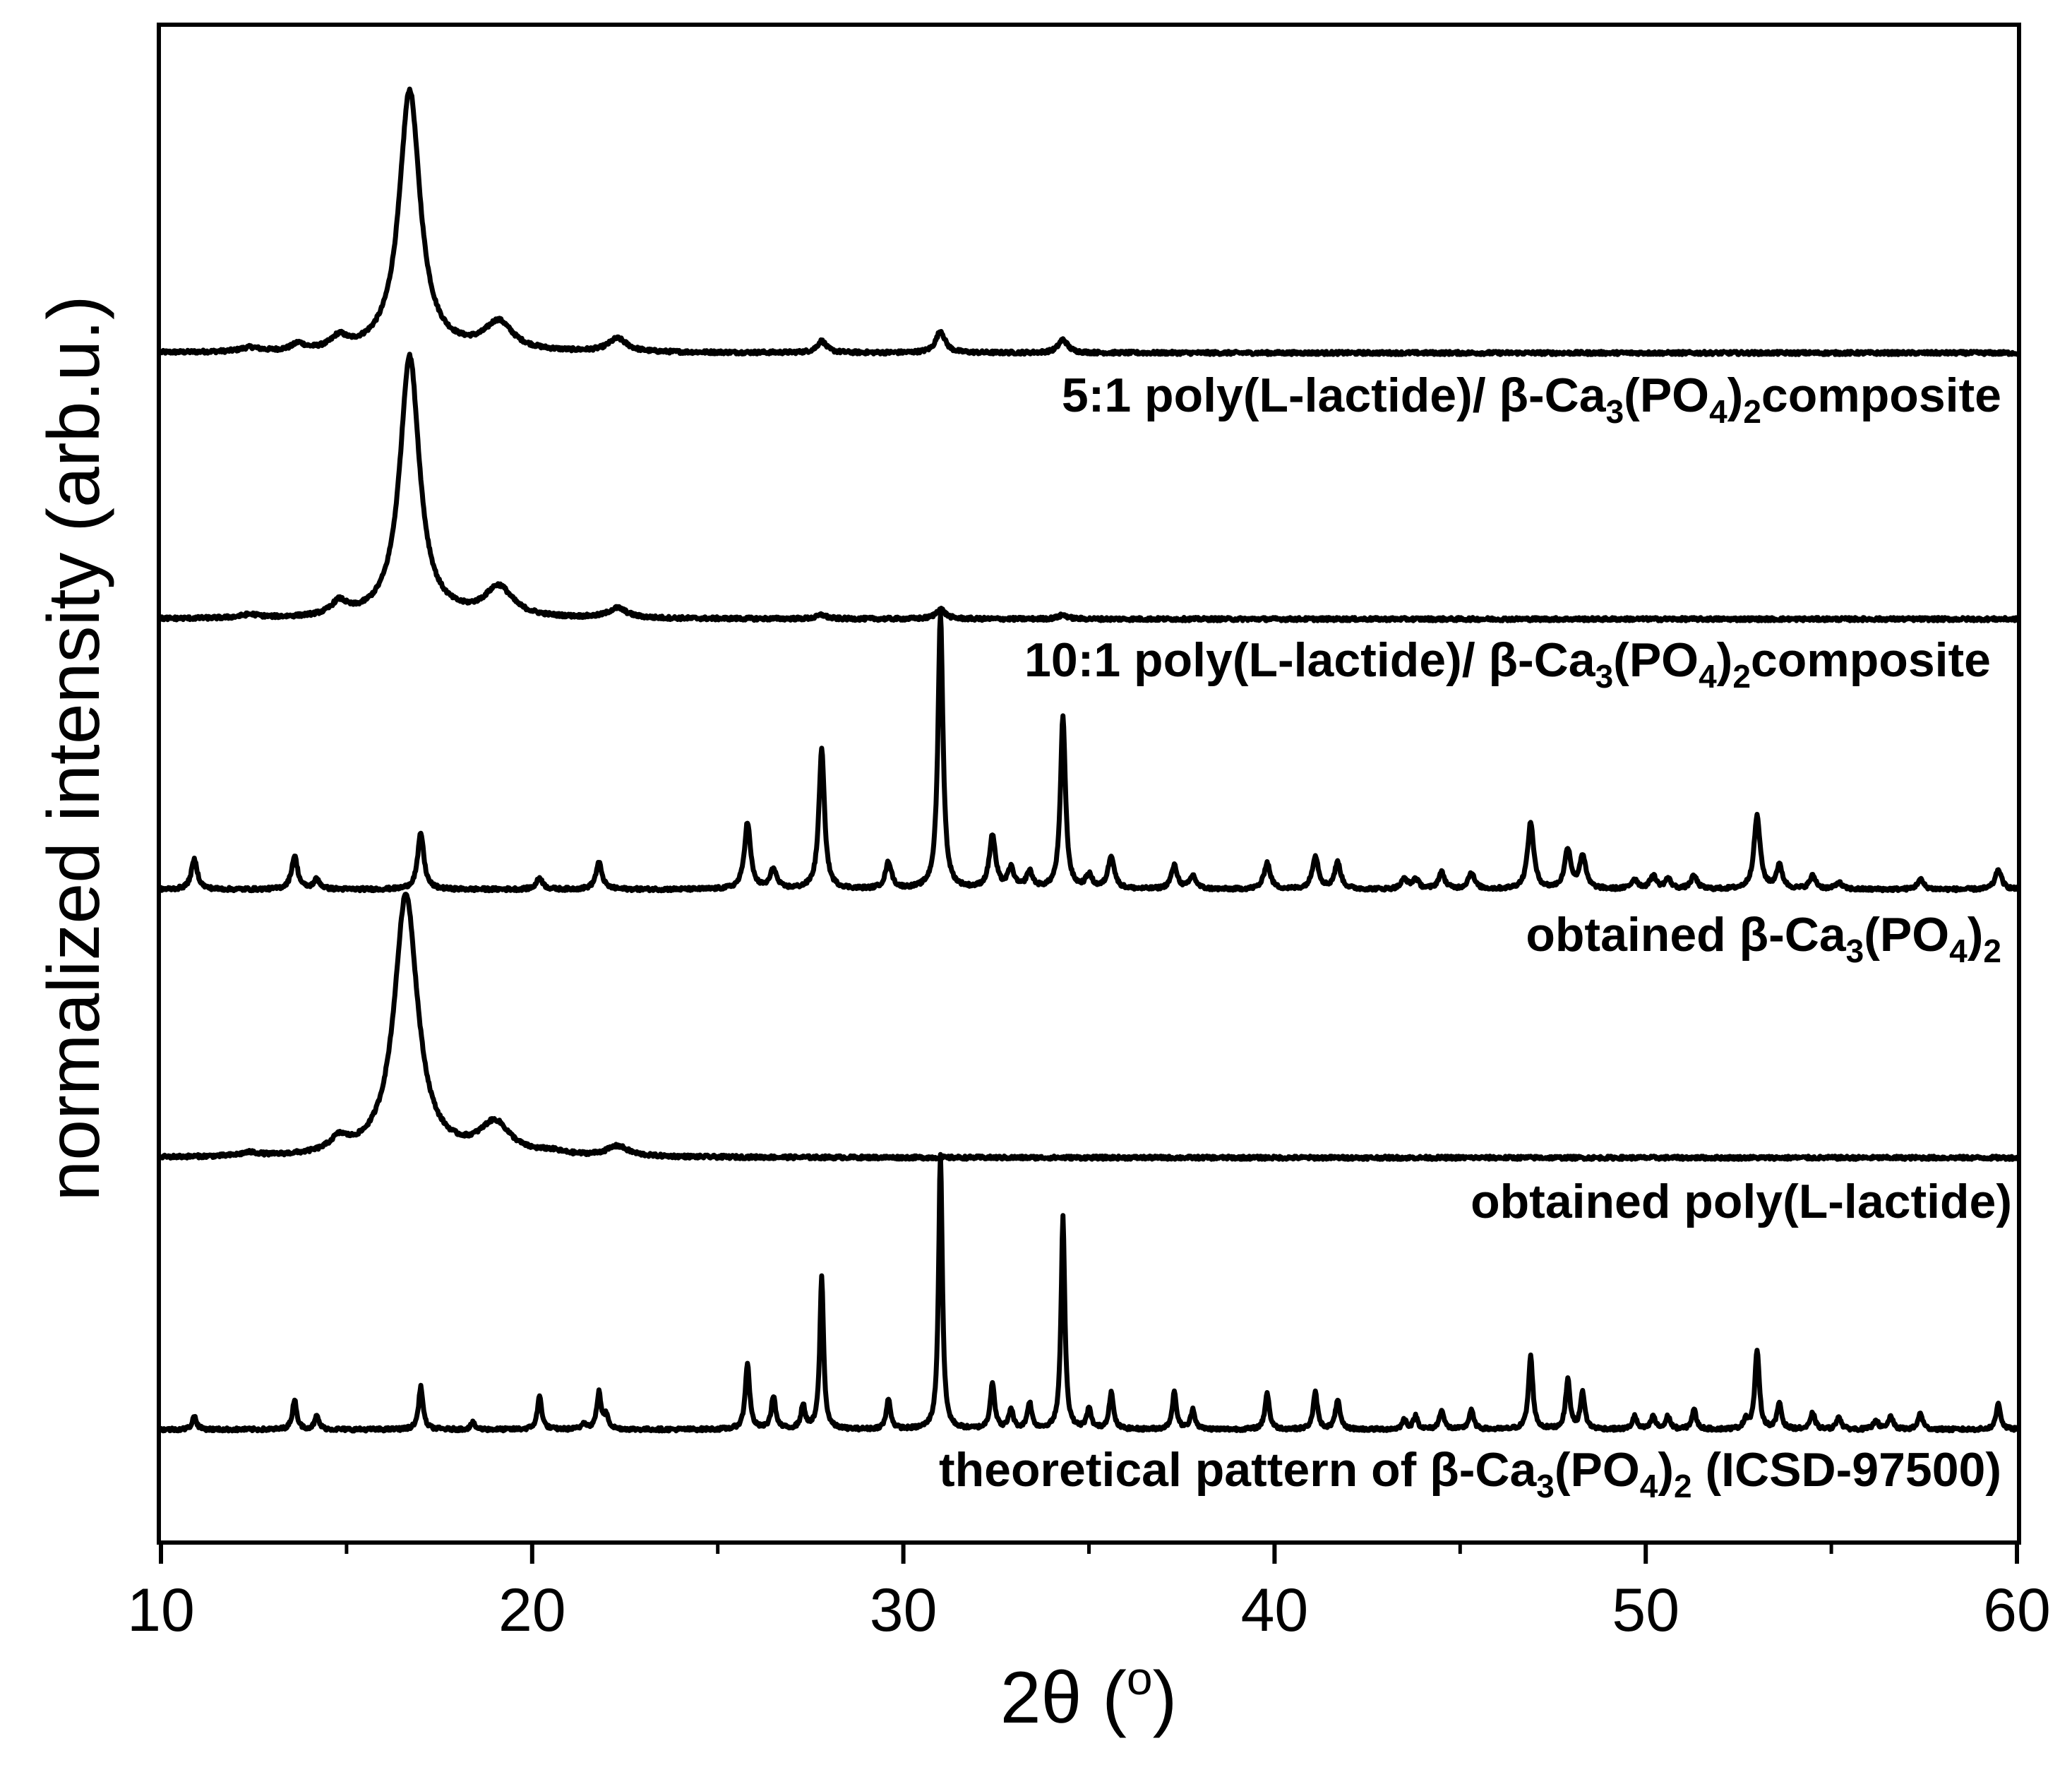 The height and width of the screenshot is (1772, 2072). I want to click on x-tick-label-50: 50, so click(1645, 1610).